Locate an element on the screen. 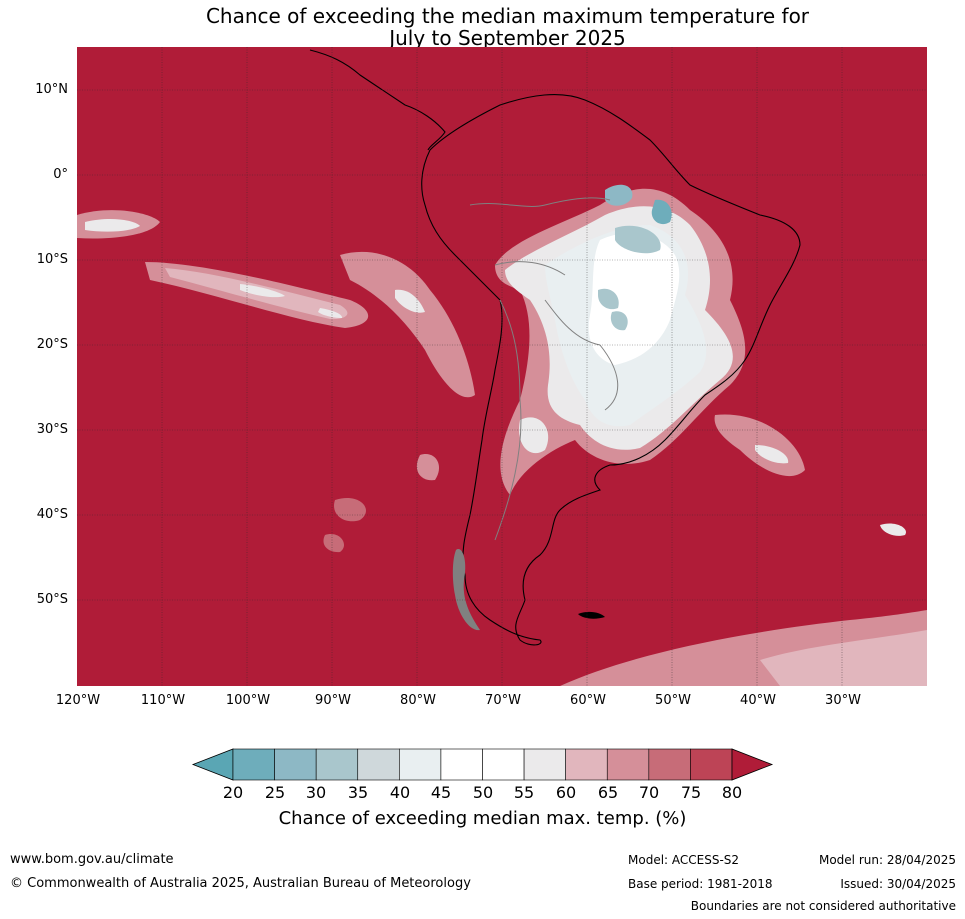 The width and height of the screenshot is (965, 919). central-america-coastline is located at coordinates (377, 100).